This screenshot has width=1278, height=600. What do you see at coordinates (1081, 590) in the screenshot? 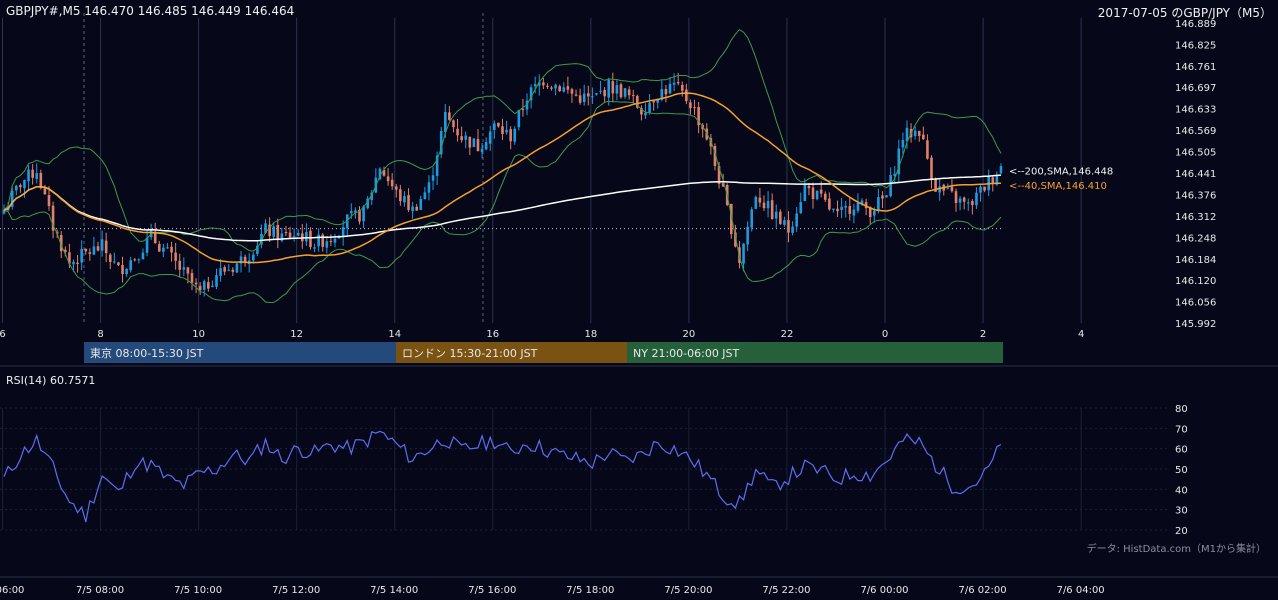
I see `time-tick-label: 7/6 04:00` at bounding box center [1081, 590].